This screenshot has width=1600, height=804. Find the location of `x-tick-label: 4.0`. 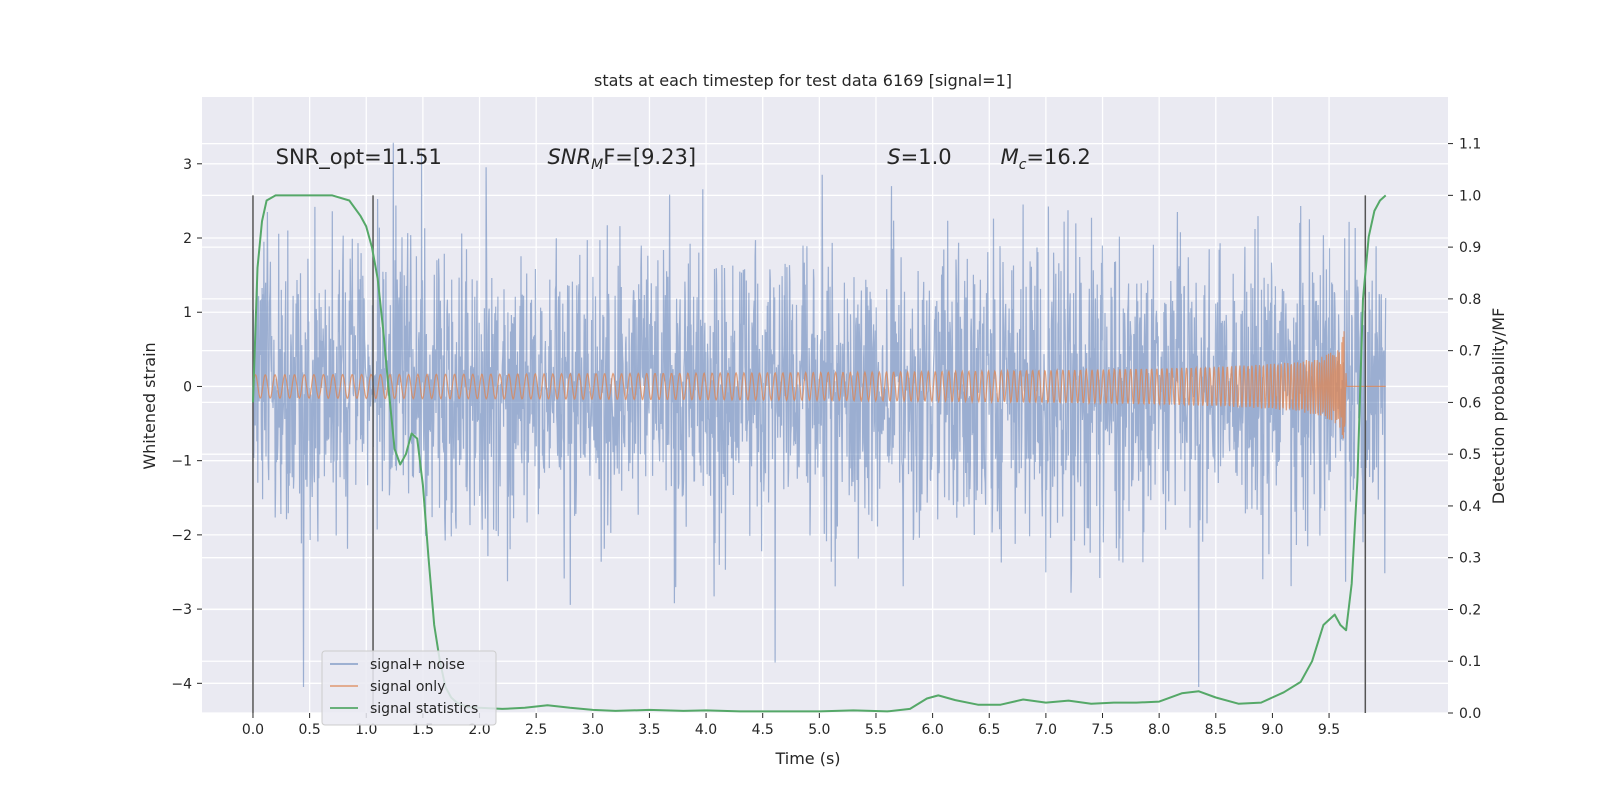

x-tick-label: 4.0 is located at coordinates (706, 730).